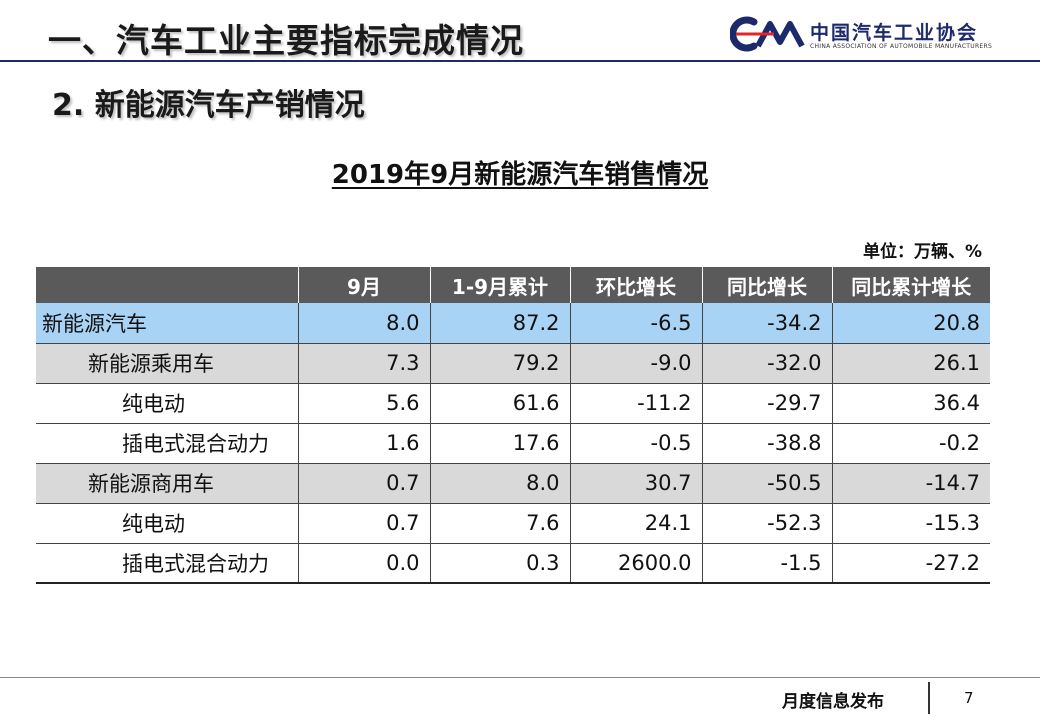  Describe the element at coordinates (636, 443) in the screenshot. I see `cell-mom: -0.5` at that location.